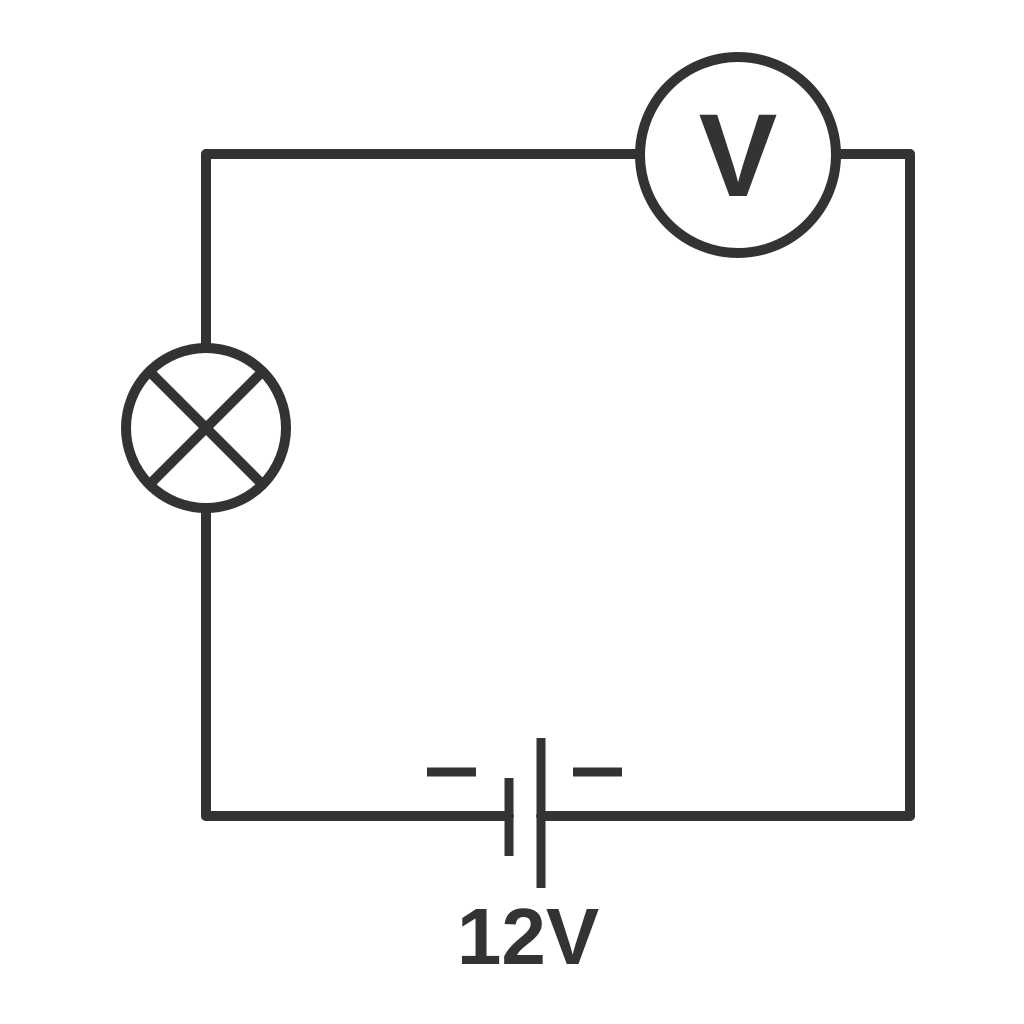 The width and height of the screenshot is (1024, 1024). I want to click on voltmeter-icon, so click(738, 155).